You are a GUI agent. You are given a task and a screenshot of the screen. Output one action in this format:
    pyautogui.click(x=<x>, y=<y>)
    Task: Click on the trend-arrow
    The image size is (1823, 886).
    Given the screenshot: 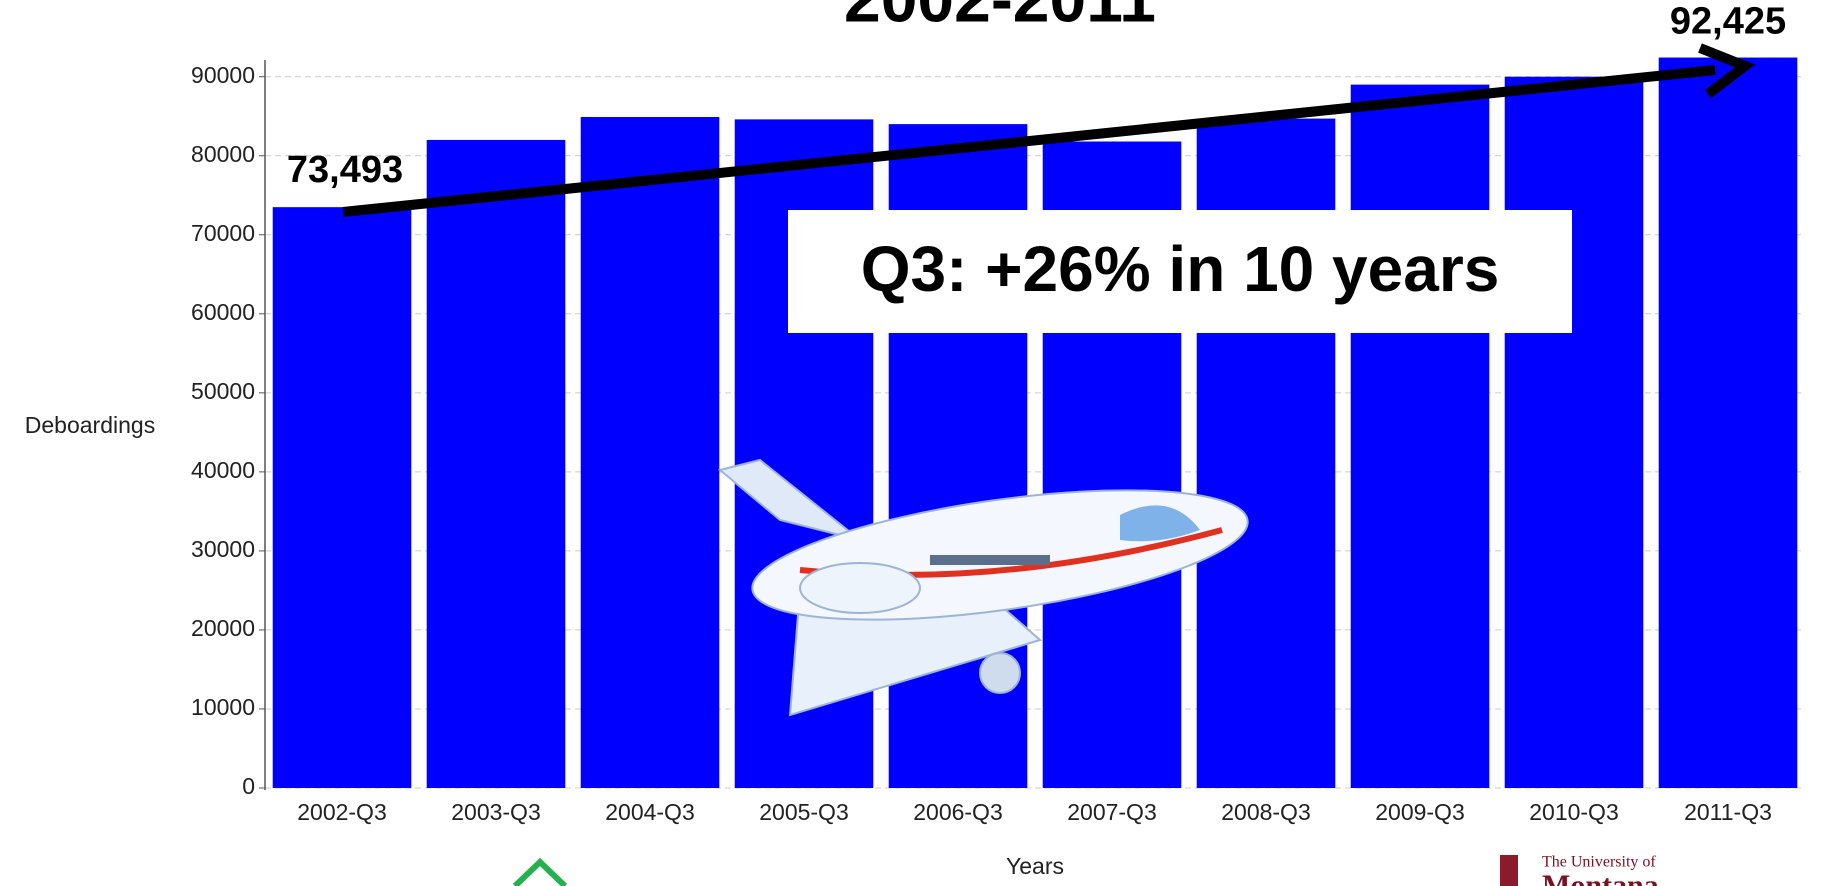 What is the action you would take?
    pyautogui.click(x=1029, y=141)
    